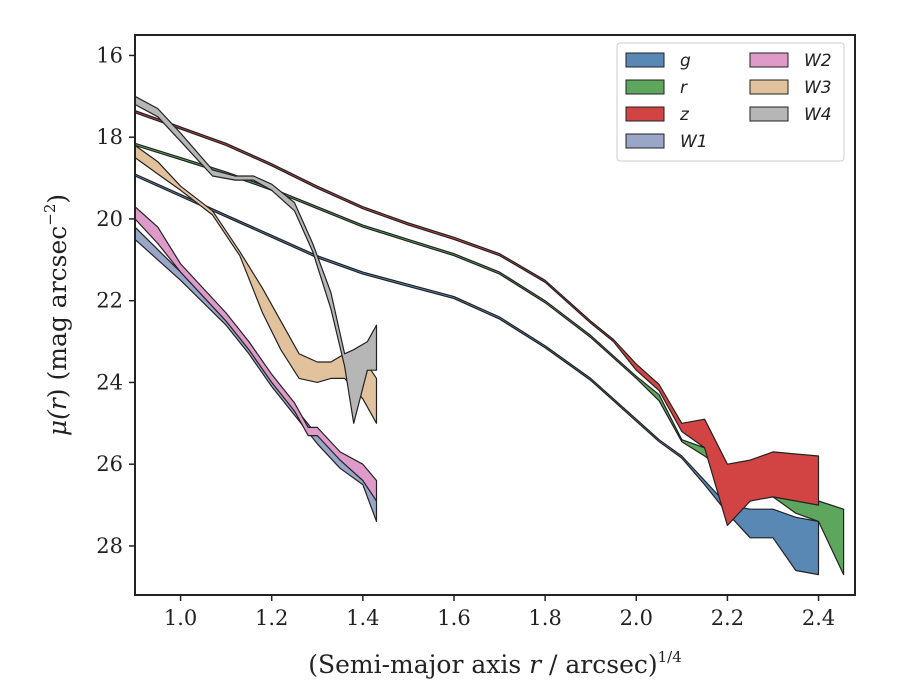  I want to click on legend: grz W1 W2 W3 W4, so click(730, 102).